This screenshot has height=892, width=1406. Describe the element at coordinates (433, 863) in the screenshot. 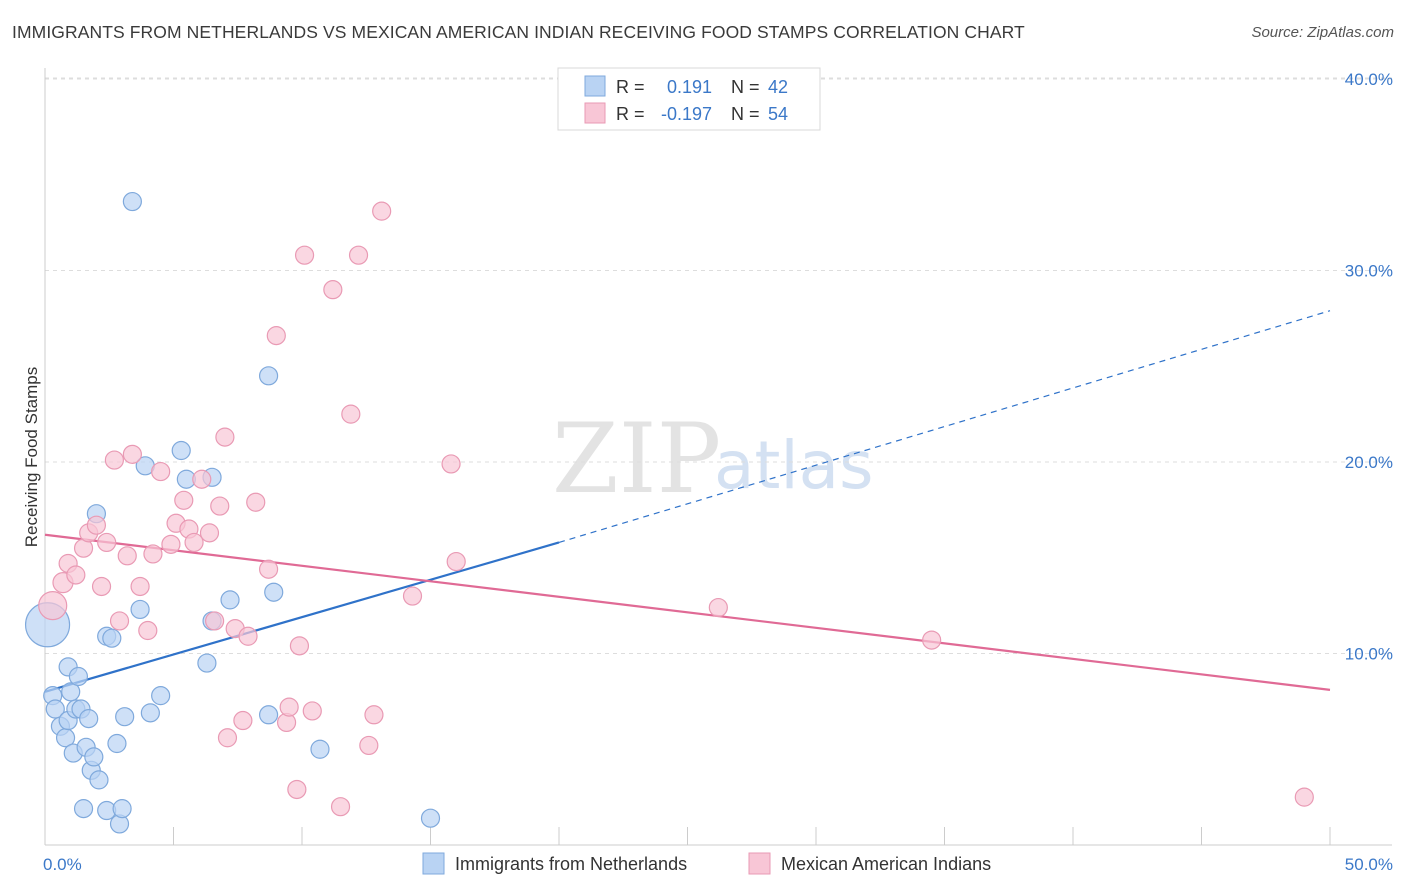

I see `series-legend-swatch-blue` at that location.